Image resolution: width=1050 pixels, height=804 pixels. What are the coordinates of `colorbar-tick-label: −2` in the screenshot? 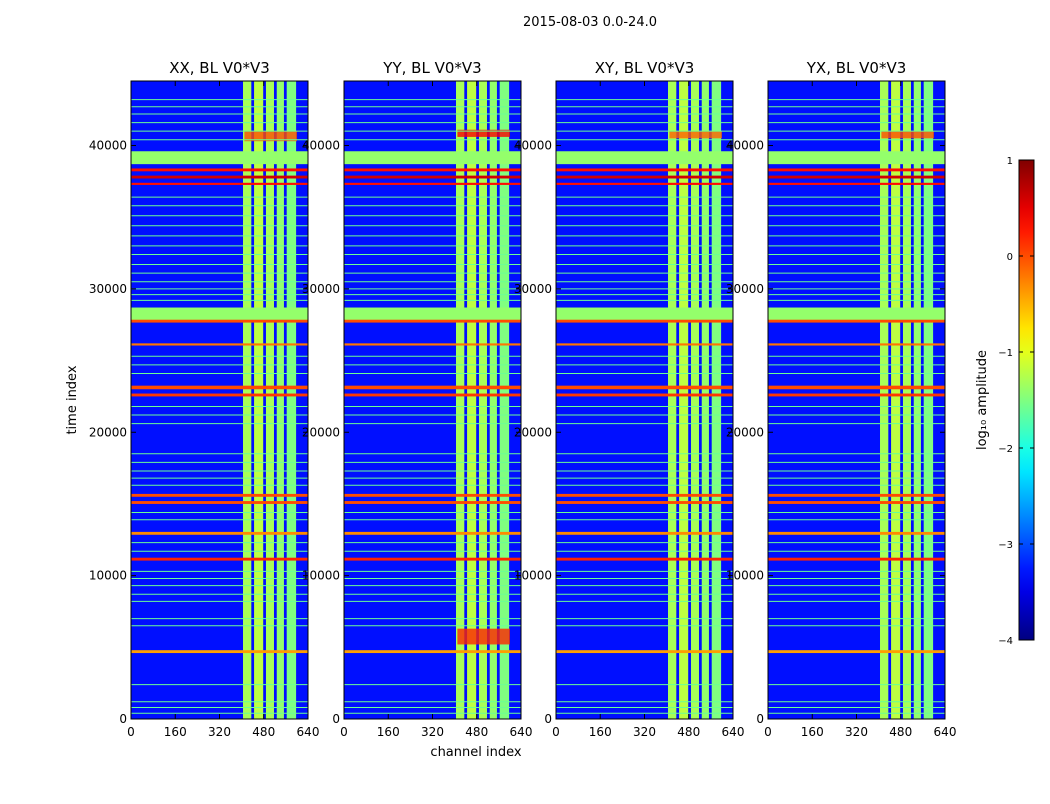 It's located at (1005, 449).